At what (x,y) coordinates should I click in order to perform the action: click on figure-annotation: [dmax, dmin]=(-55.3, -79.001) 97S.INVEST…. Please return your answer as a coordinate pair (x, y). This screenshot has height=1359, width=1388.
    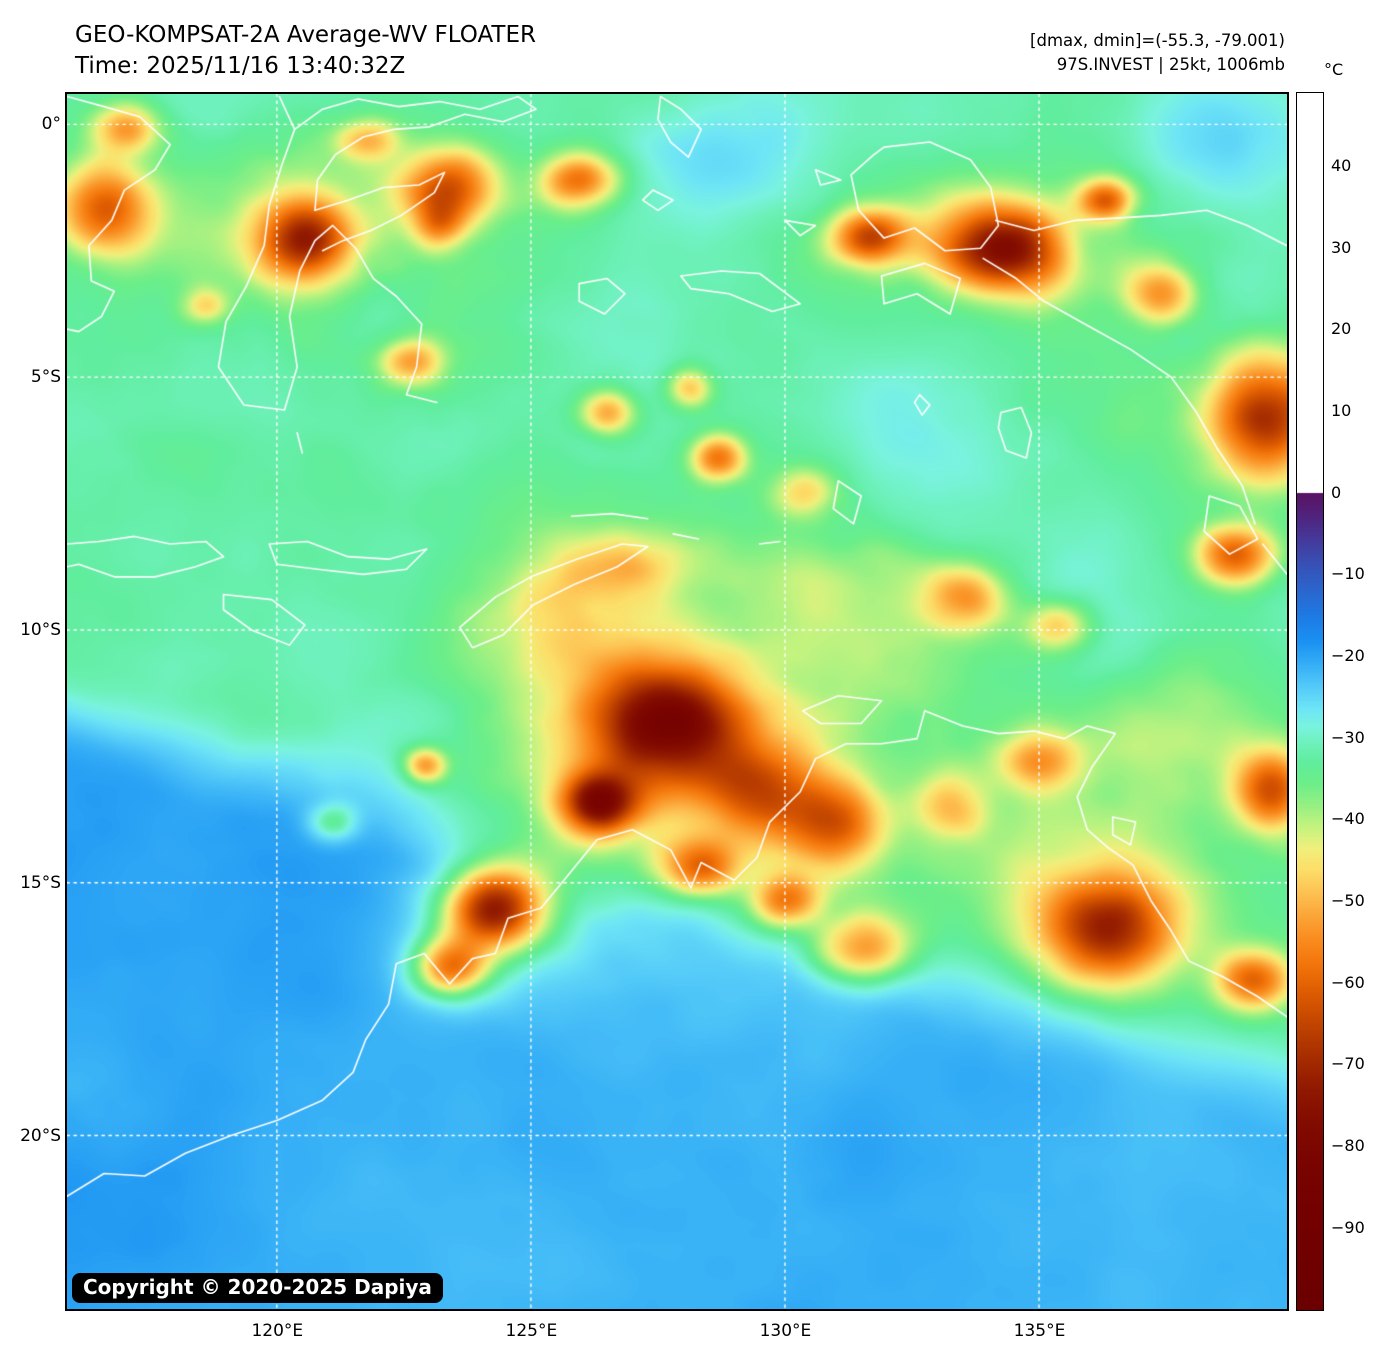
    Looking at the image, I should click on (1157, 53).